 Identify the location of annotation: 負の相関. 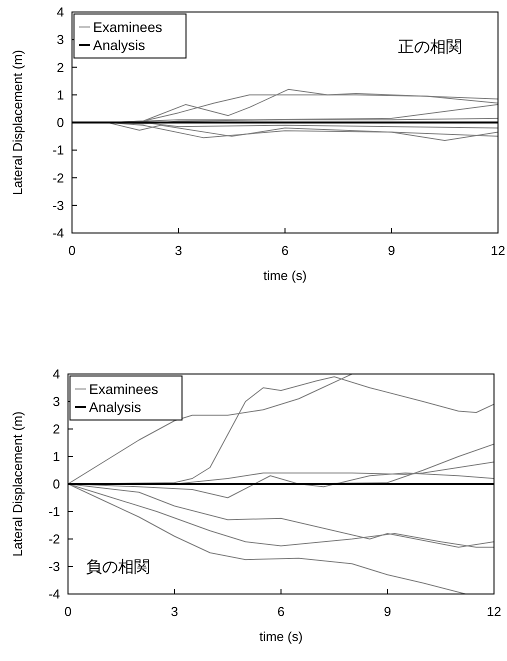
(118, 567).